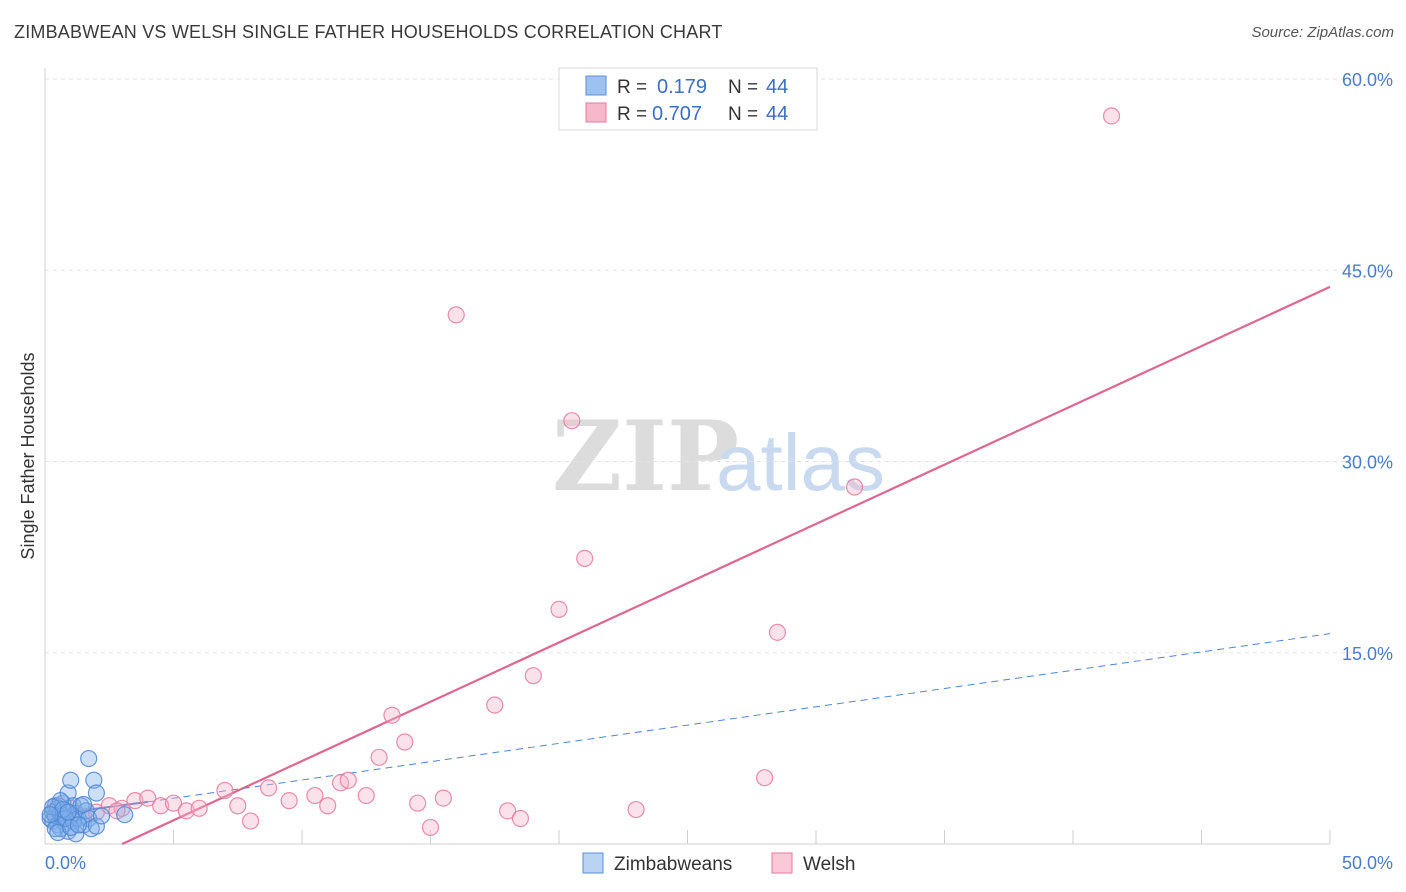  I want to click on watermark-atlas: atlas, so click(800, 462).